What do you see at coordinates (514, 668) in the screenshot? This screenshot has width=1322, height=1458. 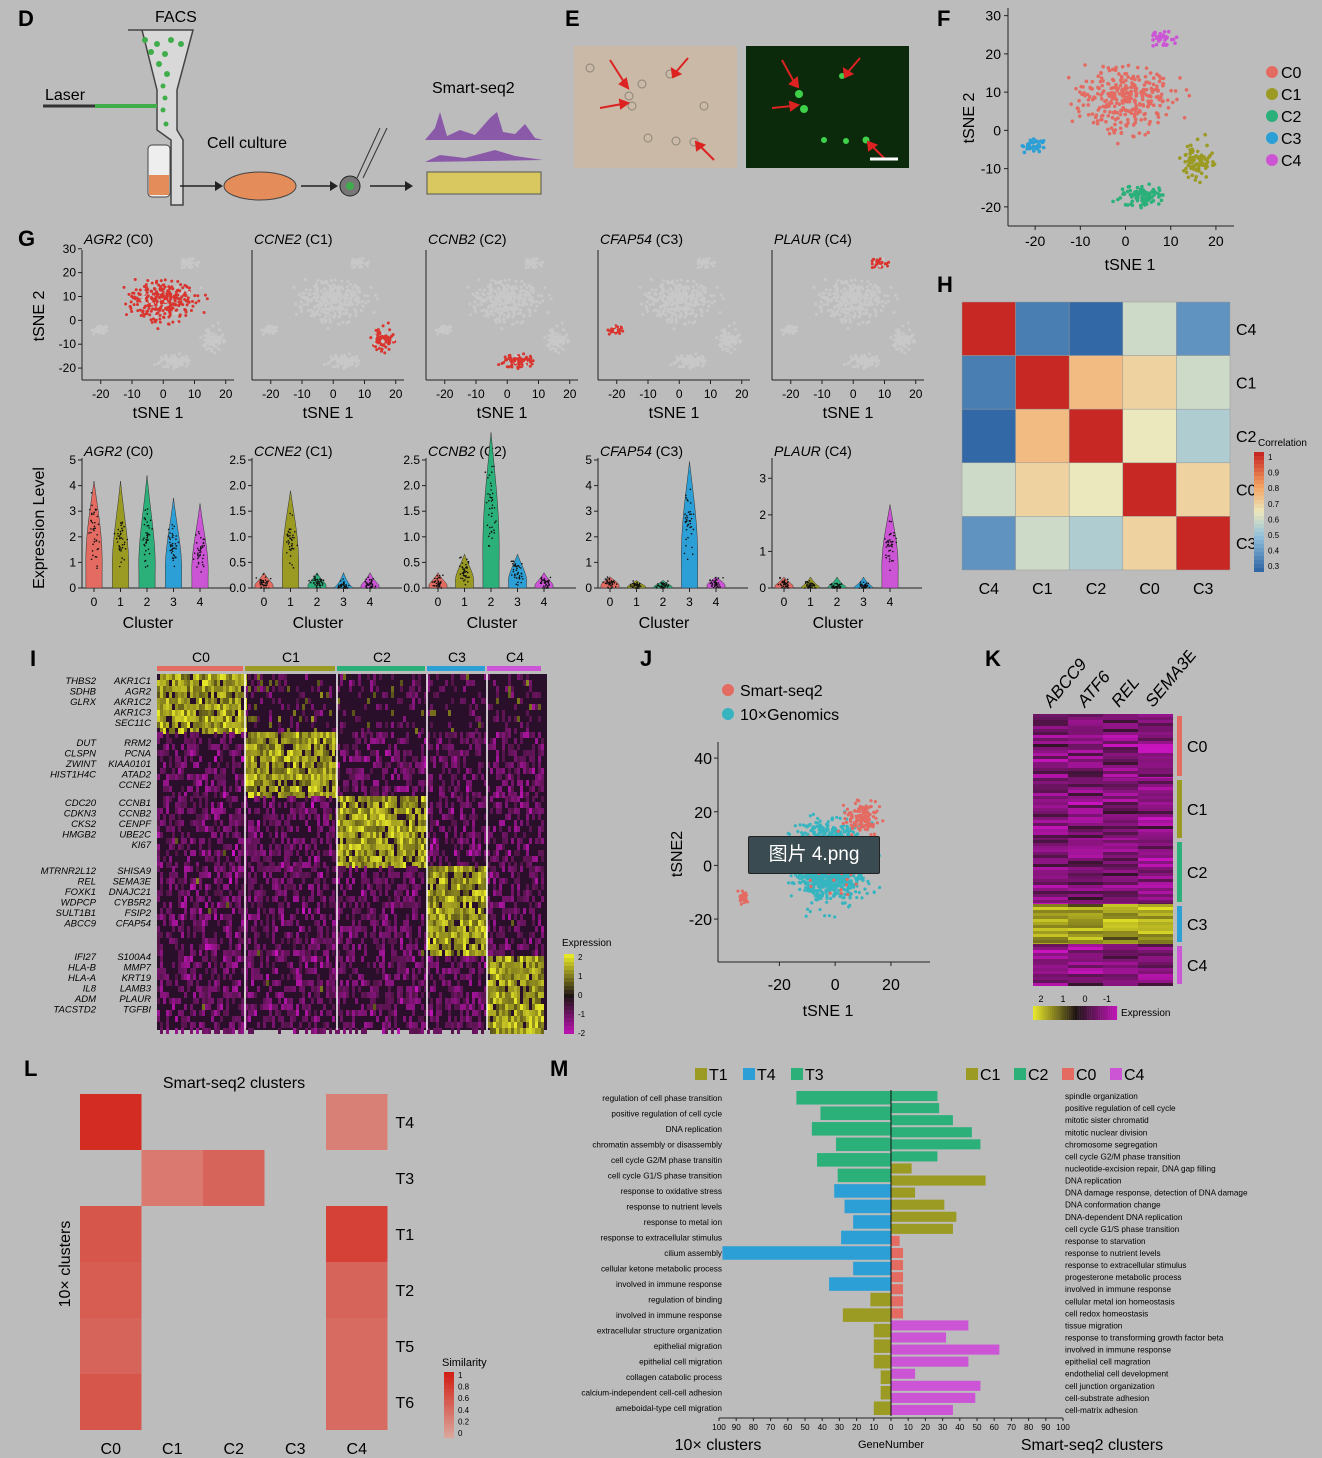 I see `i-cluster-bar` at bounding box center [514, 668].